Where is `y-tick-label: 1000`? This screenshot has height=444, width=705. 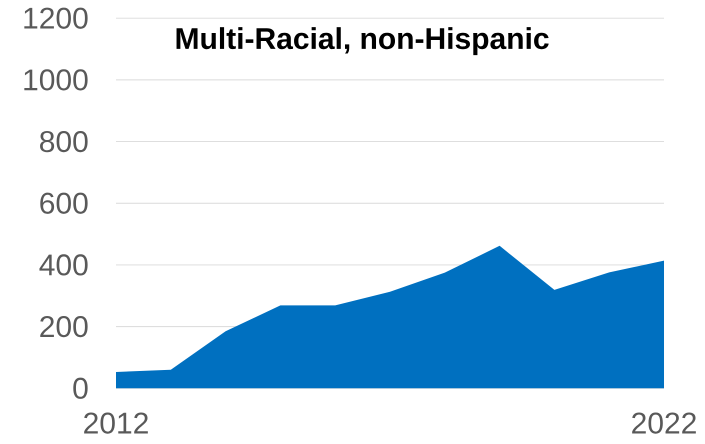 y-tick-label: 1000 is located at coordinates (56, 80).